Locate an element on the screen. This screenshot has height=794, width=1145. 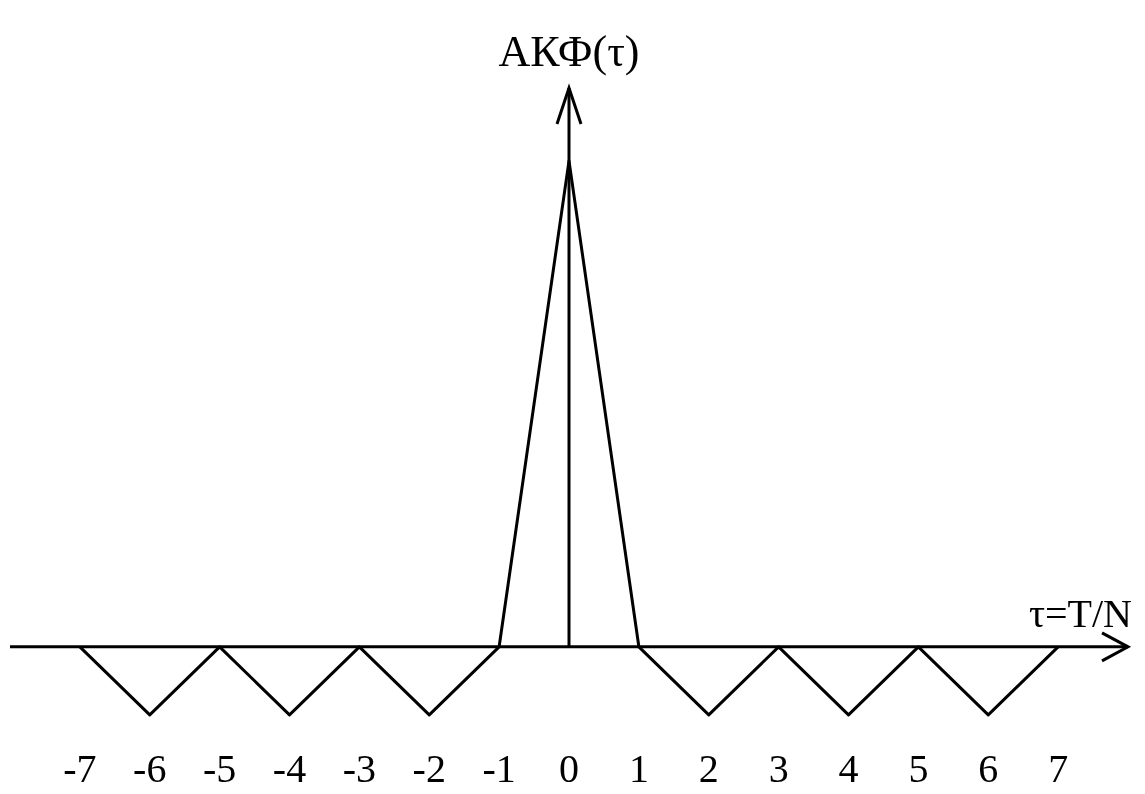
x-axis-title: τ=T/N is located at coordinates (1080, 613).